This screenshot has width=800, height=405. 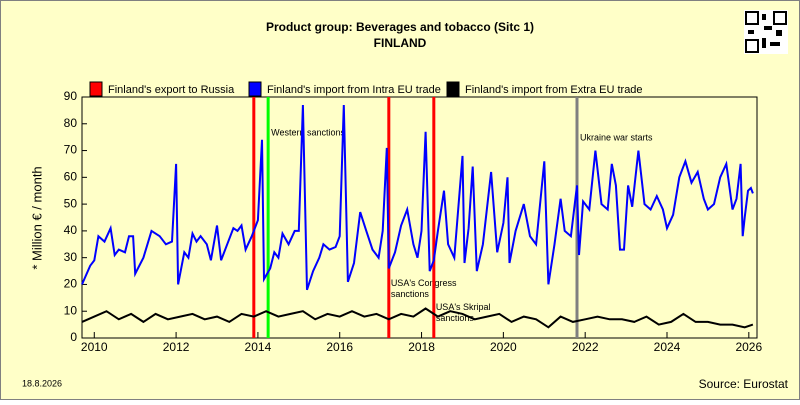 What do you see at coordinates (176, 347) in the screenshot?
I see `x-tick-label: 2012` at bounding box center [176, 347].